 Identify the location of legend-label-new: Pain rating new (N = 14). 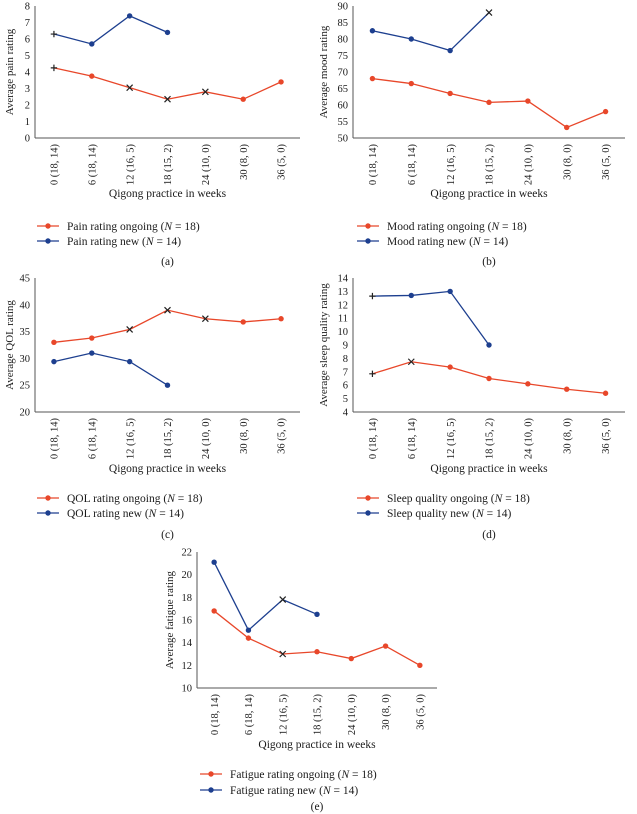
(124, 242).